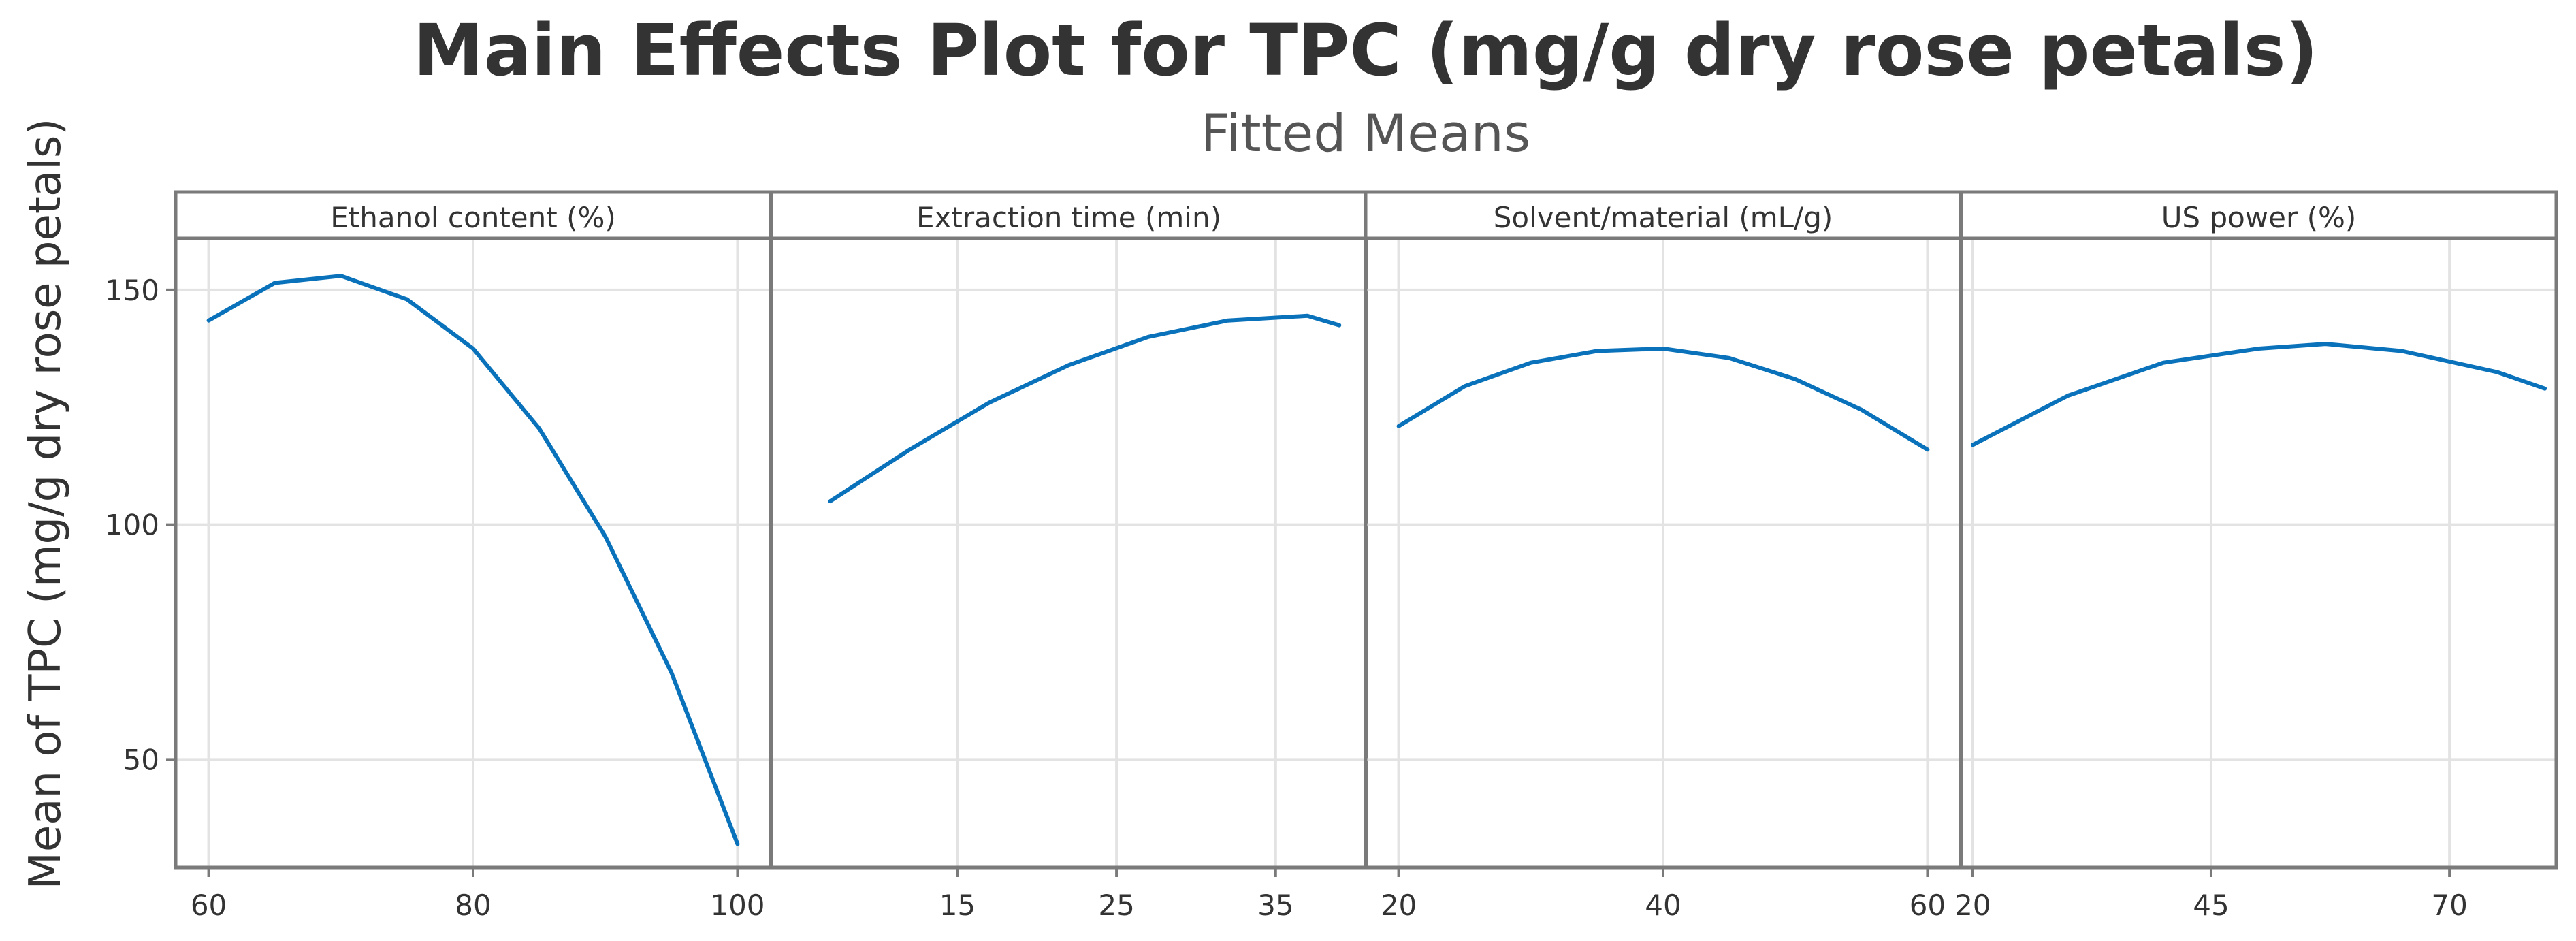 The width and height of the screenshot is (2576, 941). I want to click on x-tick-label: 70, so click(2449, 905).